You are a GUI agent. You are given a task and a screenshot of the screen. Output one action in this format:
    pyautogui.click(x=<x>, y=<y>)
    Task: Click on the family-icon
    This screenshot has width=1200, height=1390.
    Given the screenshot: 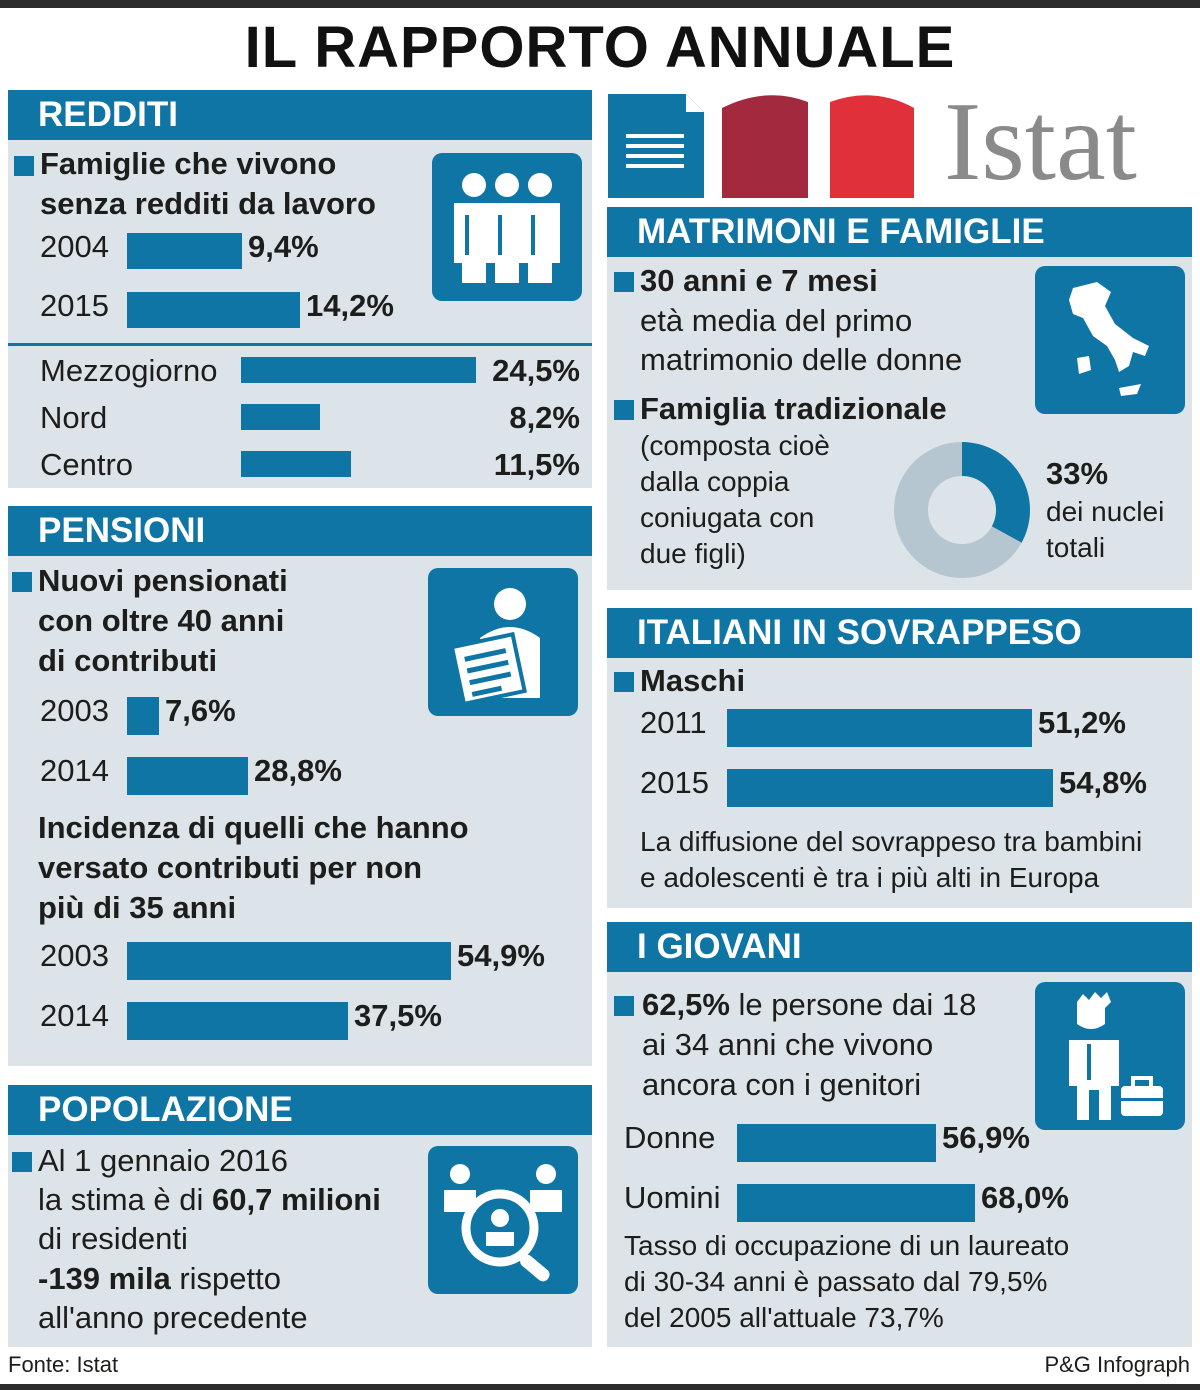 What is the action you would take?
    pyautogui.click(x=507, y=227)
    